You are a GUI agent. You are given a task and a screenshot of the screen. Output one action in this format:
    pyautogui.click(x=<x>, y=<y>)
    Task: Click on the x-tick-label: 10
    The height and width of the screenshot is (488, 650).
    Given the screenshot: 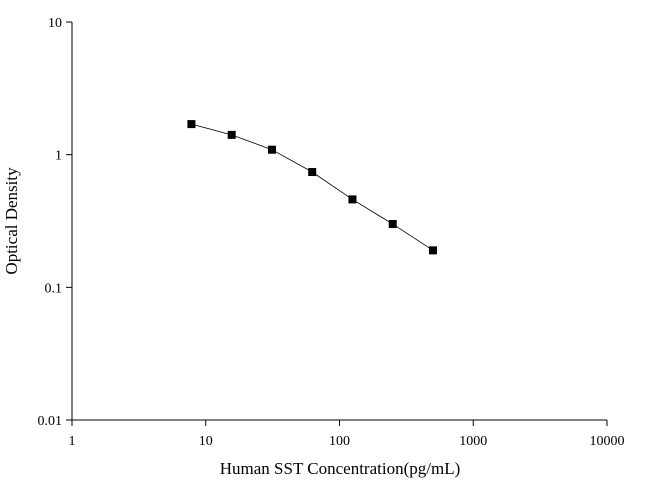 What is the action you would take?
    pyautogui.click(x=206, y=441)
    